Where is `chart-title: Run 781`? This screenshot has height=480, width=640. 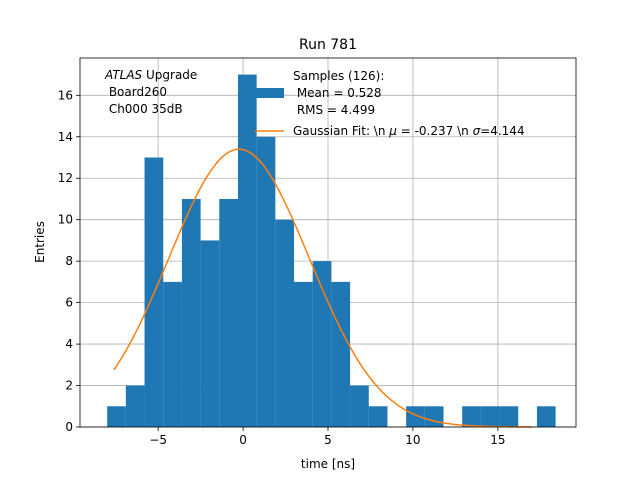
chart-title: Run 781 is located at coordinates (328, 45).